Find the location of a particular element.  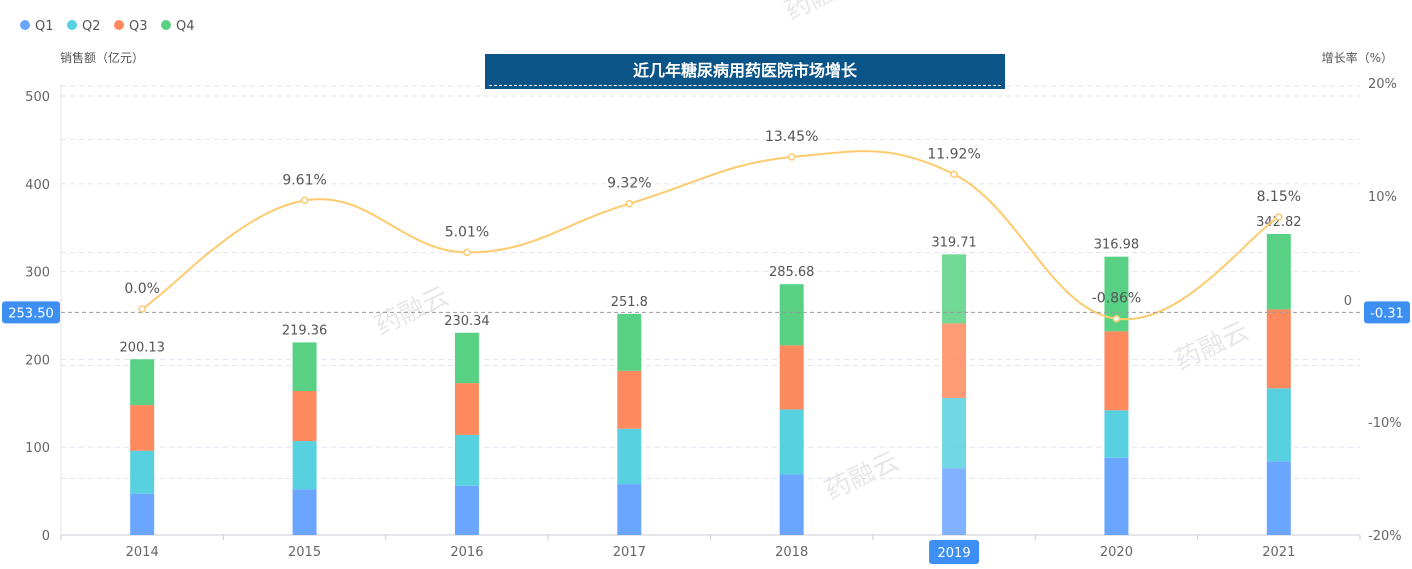

y-tick-label: 0 is located at coordinates (46, 536).